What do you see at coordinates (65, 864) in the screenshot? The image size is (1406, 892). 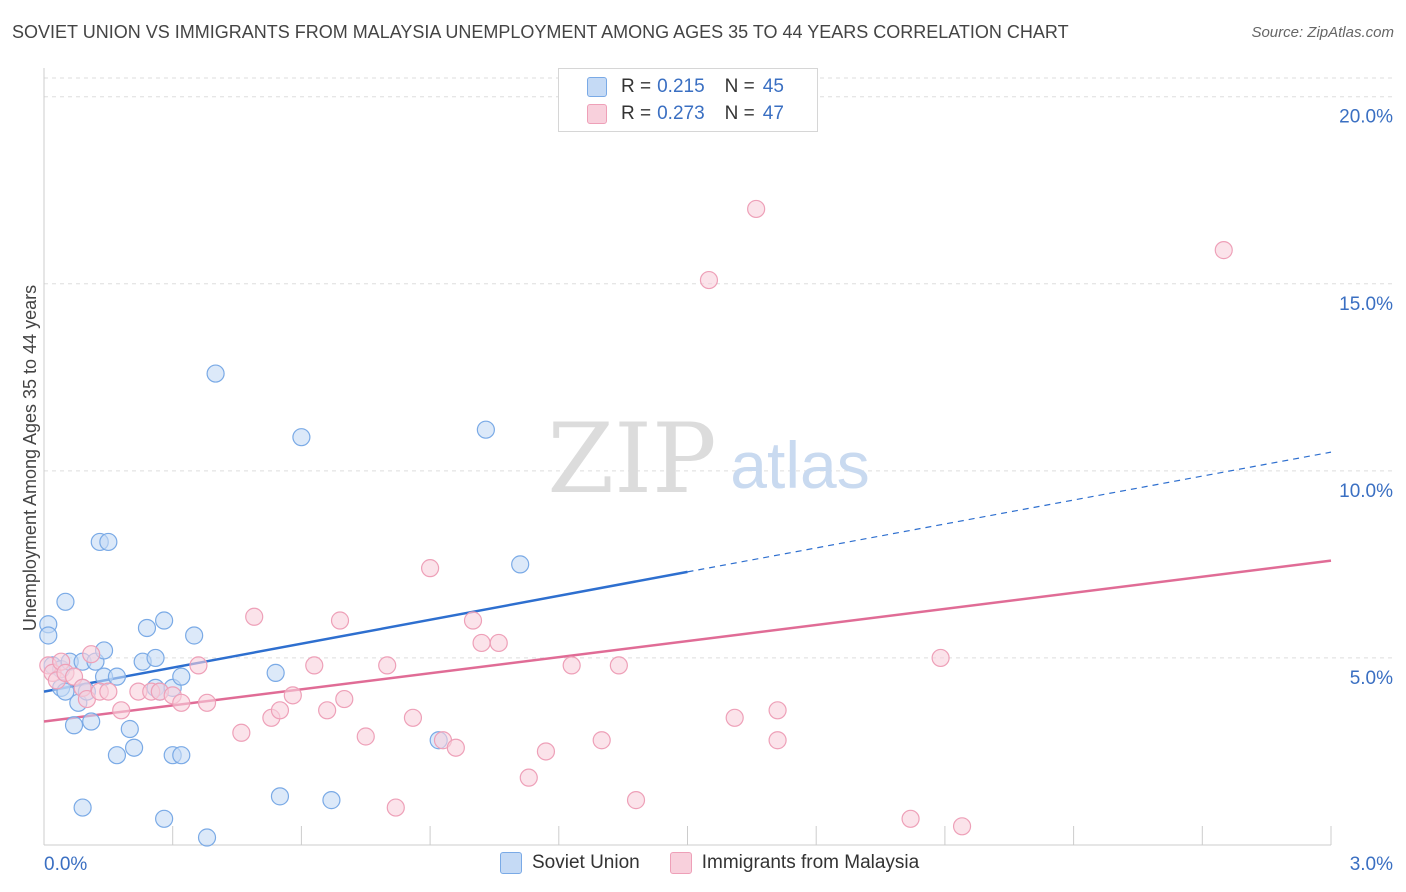 I see `x-tick-label: 0.0%` at bounding box center [65, 864].